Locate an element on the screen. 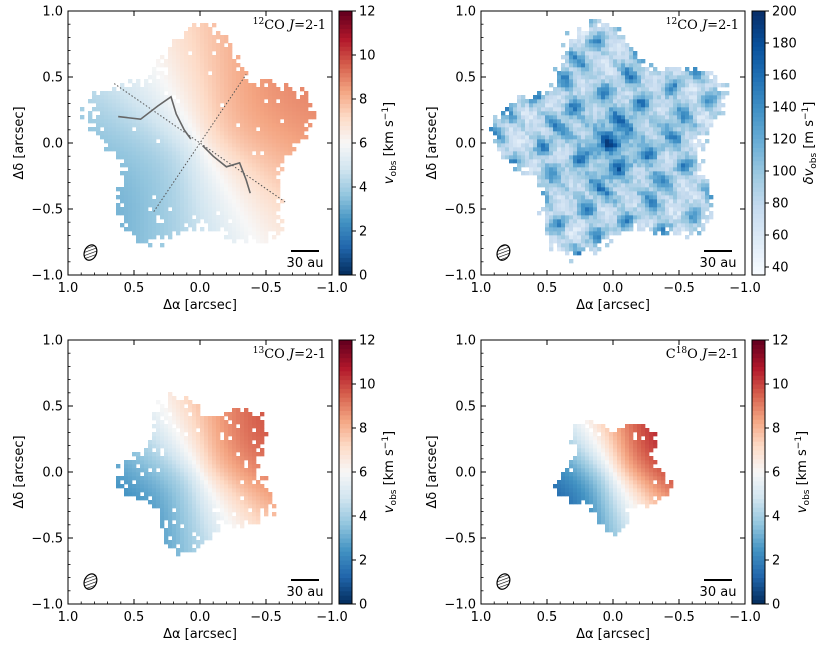 Image resolution: width=830 pixels, height=651 pixels. y-axis-label: Δδ [arcsec] is located at coordinates (19, 142).